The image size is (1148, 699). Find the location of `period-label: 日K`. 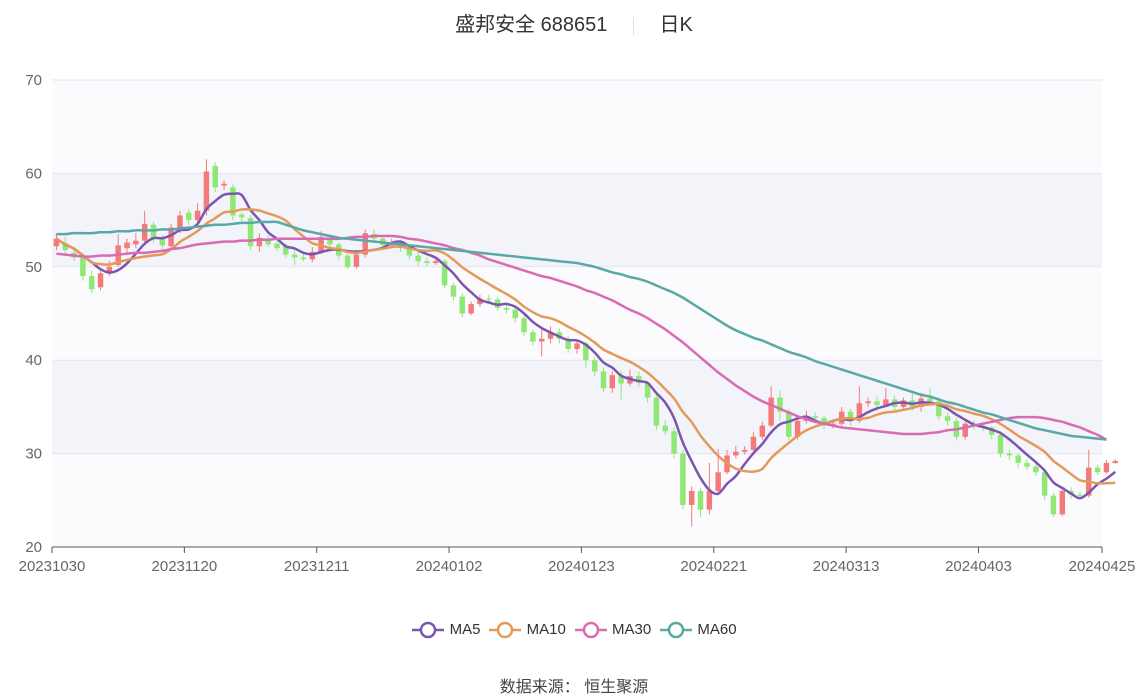

period-label: 日K is located at coordinates (676, 25).